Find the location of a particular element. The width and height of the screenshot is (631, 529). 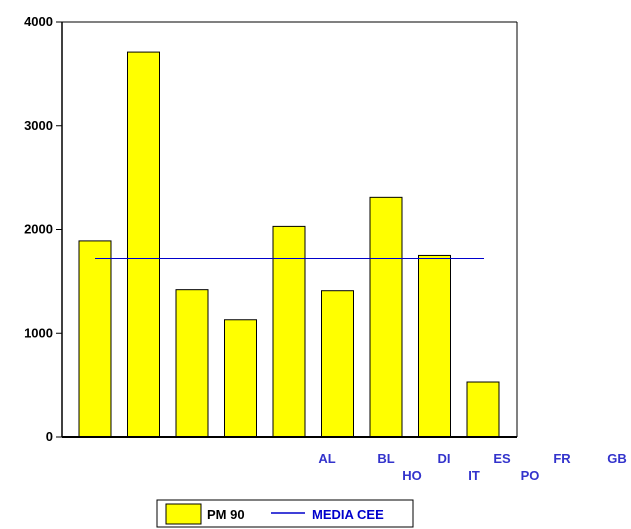

x-category-label: PO is located at coordinates (530, 475).